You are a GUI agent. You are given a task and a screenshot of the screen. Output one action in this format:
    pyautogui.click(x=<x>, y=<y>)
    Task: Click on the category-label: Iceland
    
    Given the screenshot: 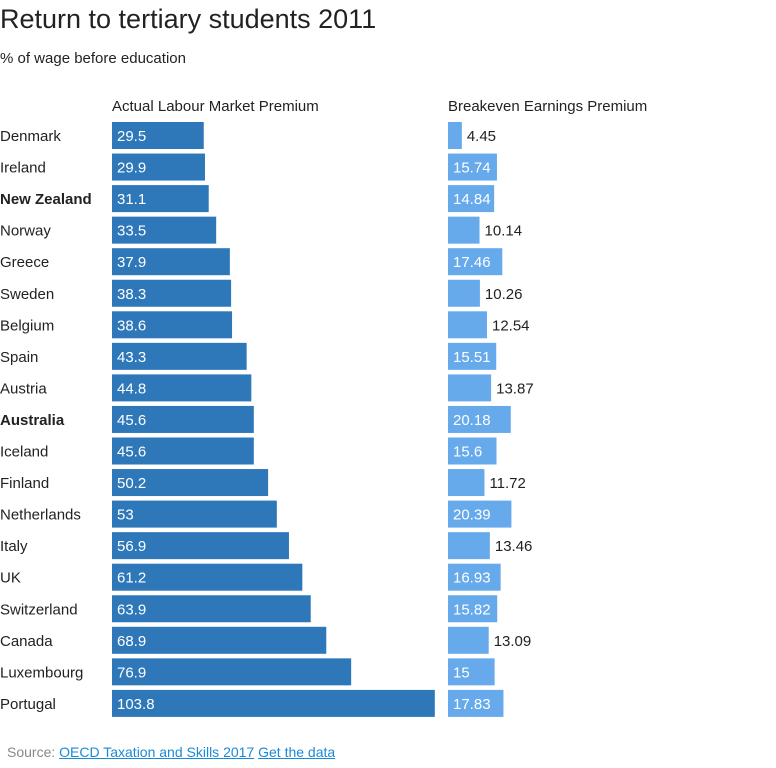 What is the action you would take?
    pyautogui.click(x=24, y=452)
    